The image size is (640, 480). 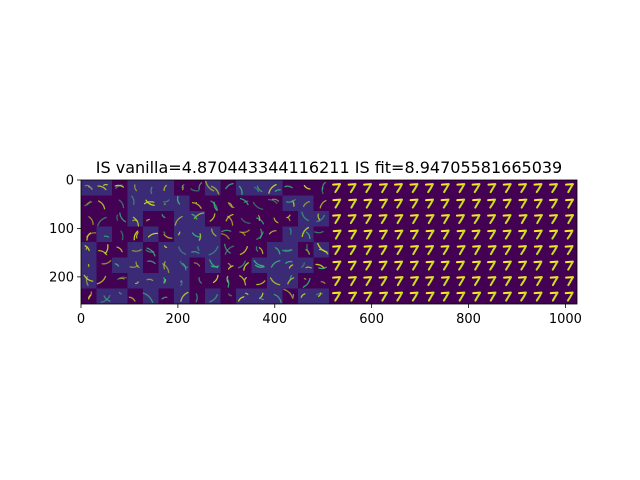 What do you see at coordinates (65, 229) in the screenshot?
I see `y-axis: 0 100 200` at bounding box center [65, 229].